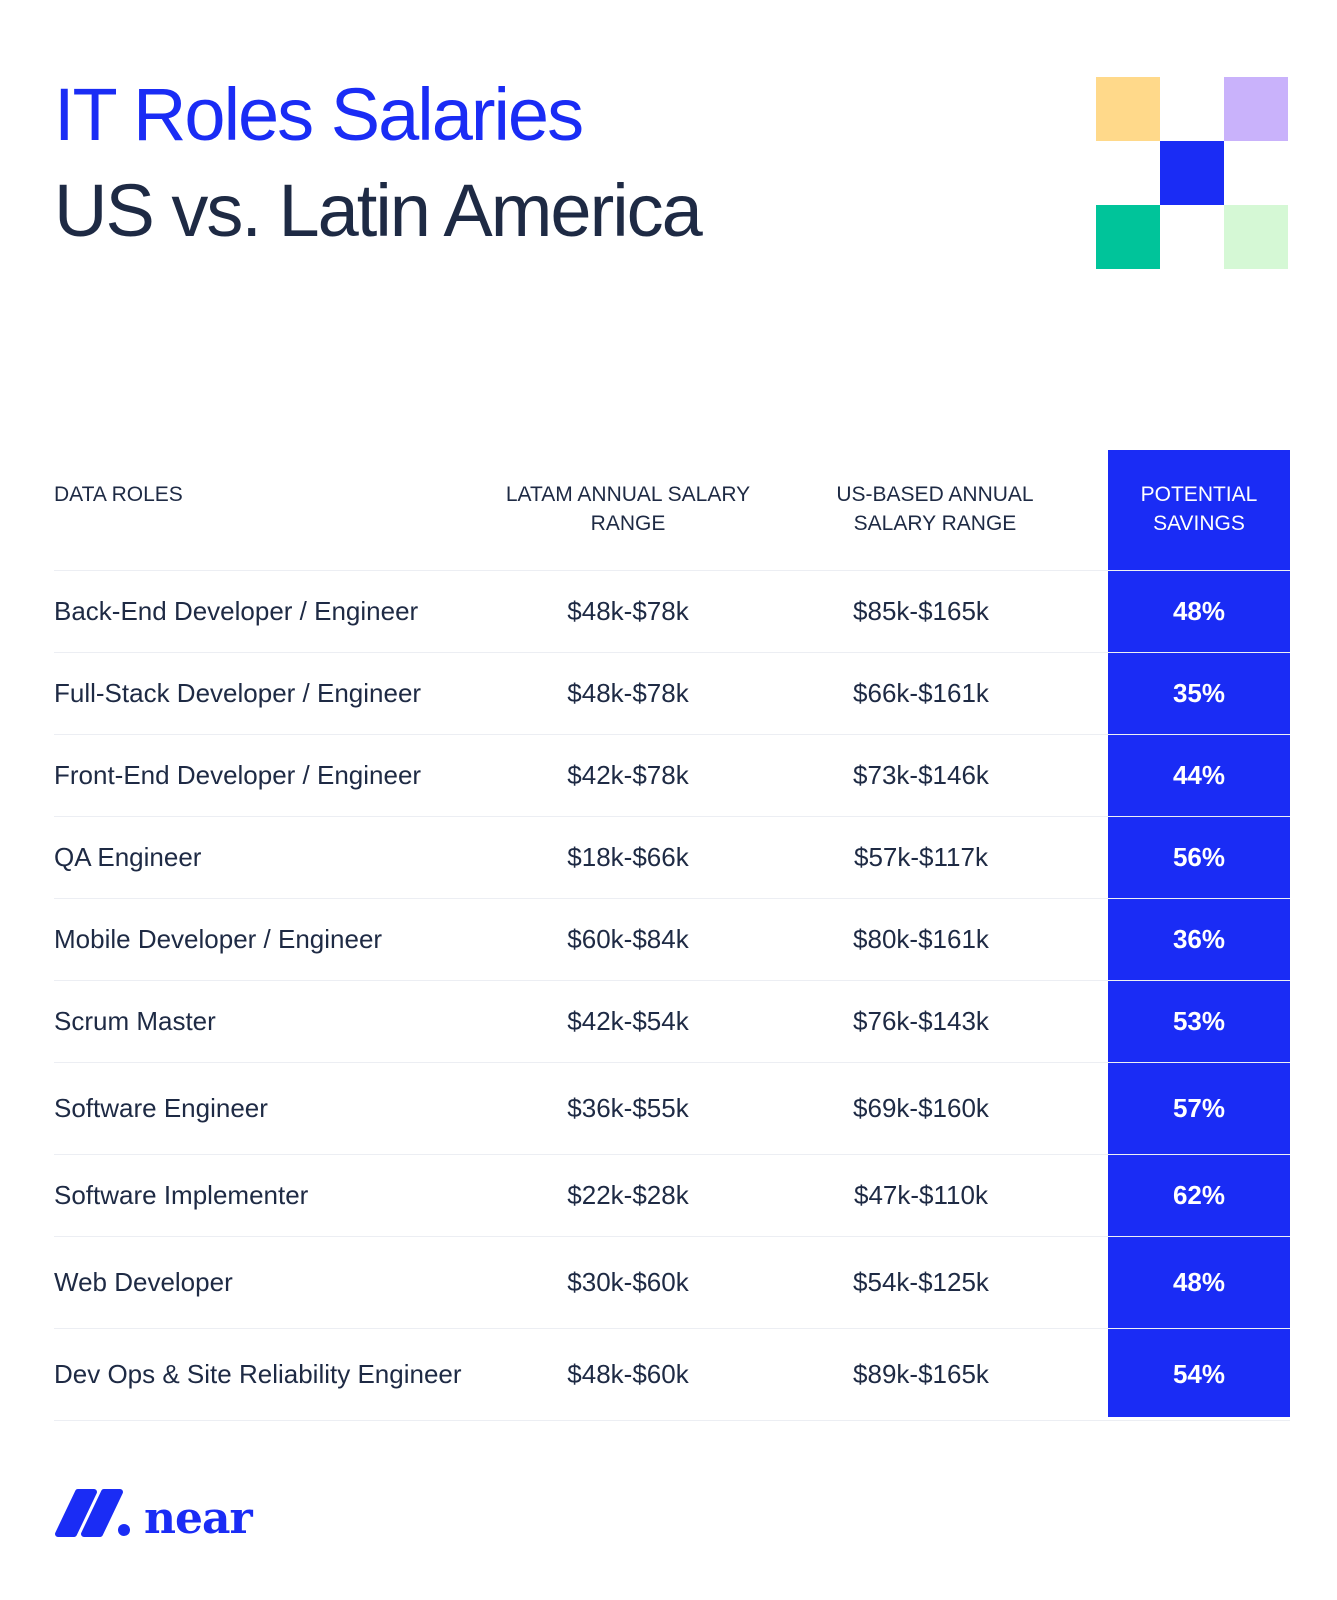 Image resolution: width=1337 pixels, height=1600 pixels. I want to click on savings-cell: 62%, so click(1199, 1195).